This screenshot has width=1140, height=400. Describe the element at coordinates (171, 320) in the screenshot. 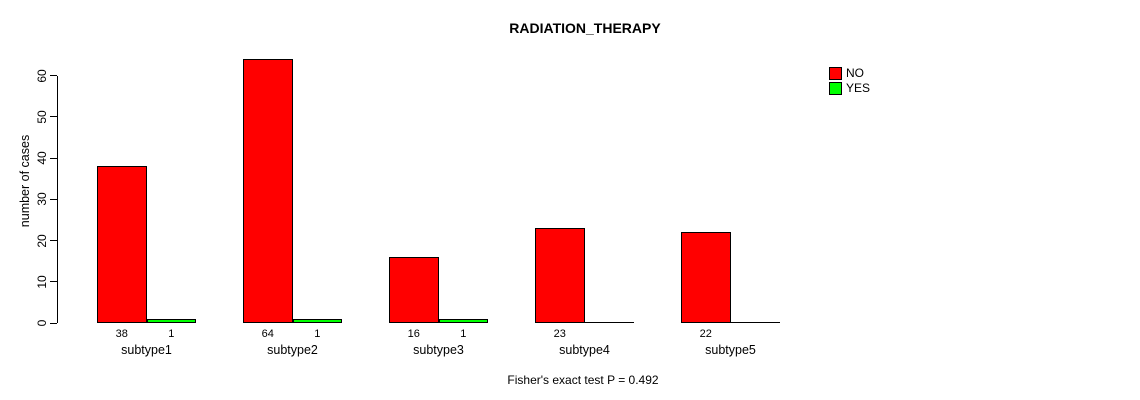

I see `bar-yes-subtype1` at that location.